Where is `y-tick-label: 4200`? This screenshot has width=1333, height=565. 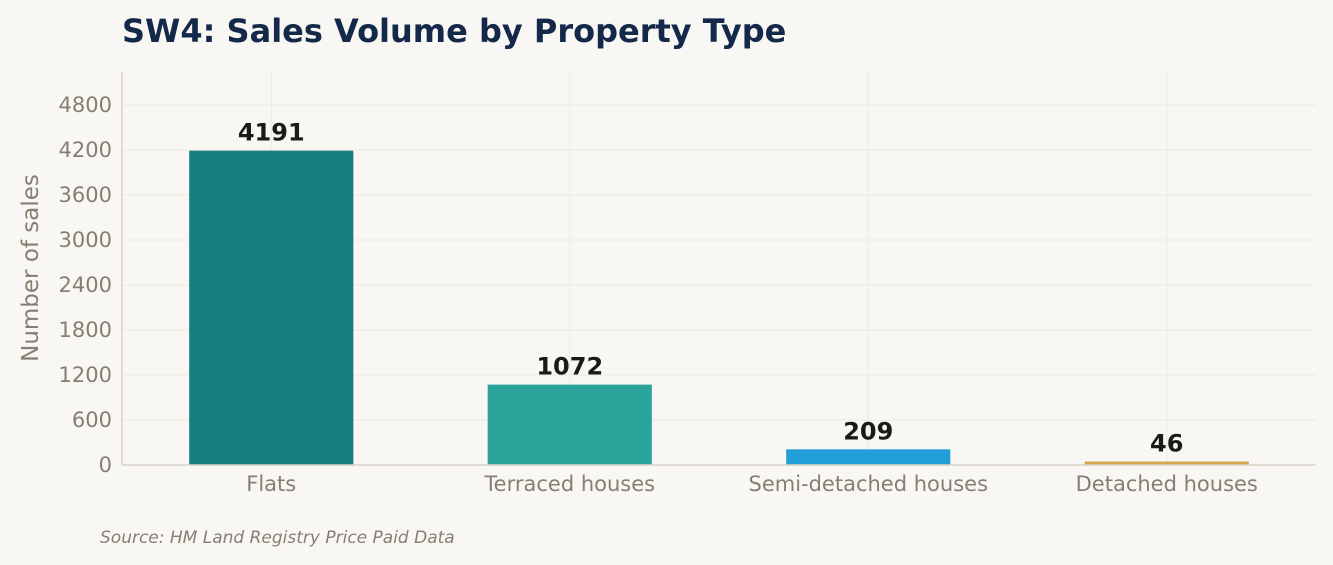
y-tick-label: 4200 is located at coordinates (85, 150).